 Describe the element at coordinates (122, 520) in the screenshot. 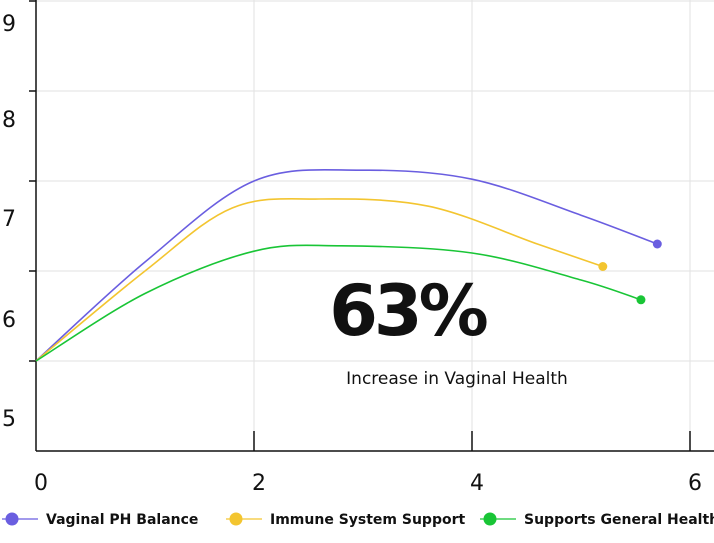

I see `legend-label: Vaginal PH Balance` at that location.